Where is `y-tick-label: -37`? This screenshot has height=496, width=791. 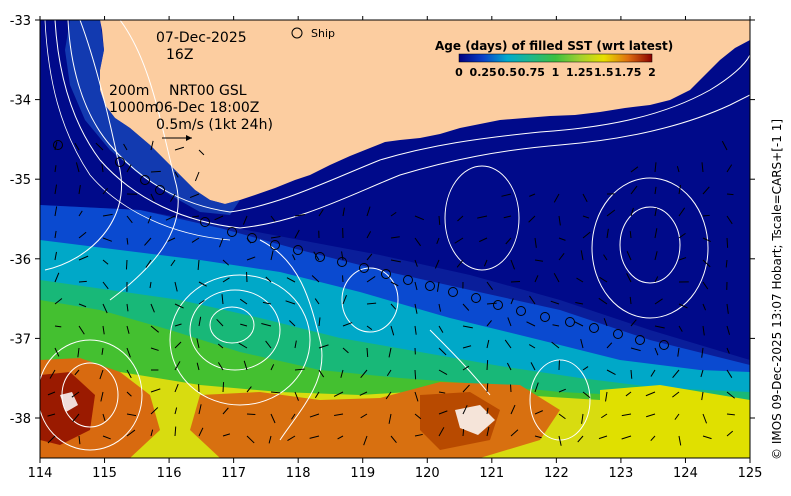
y-tick-label: -37 is located at coordinates (20, 339).